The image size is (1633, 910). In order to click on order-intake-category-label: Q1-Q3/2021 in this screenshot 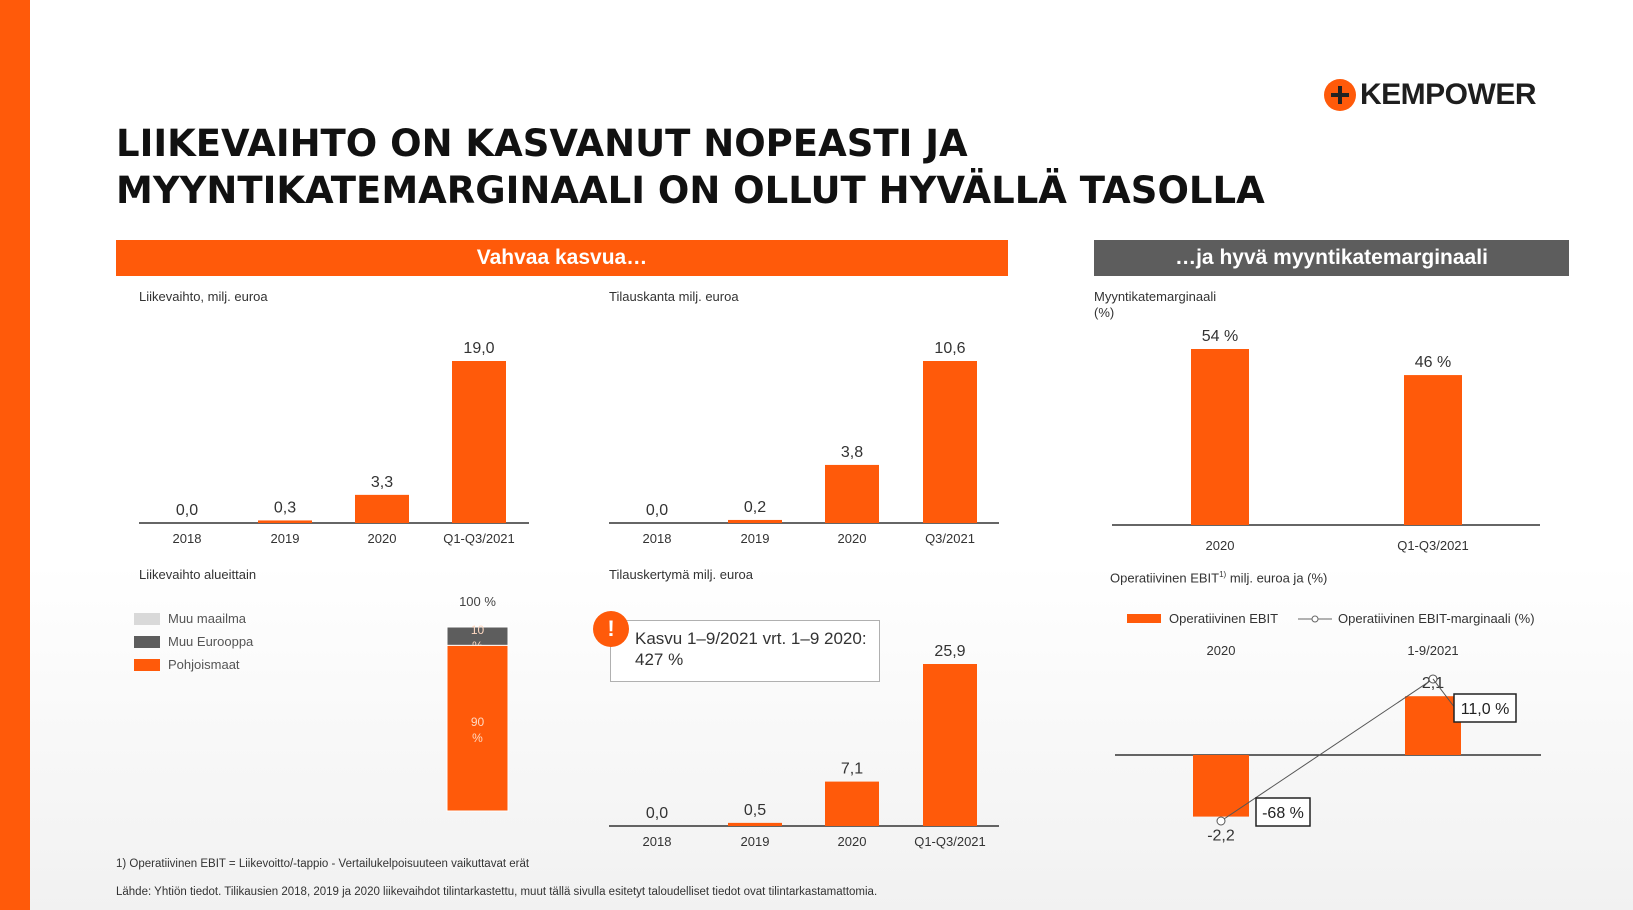, I will do `click(950, 841)`.